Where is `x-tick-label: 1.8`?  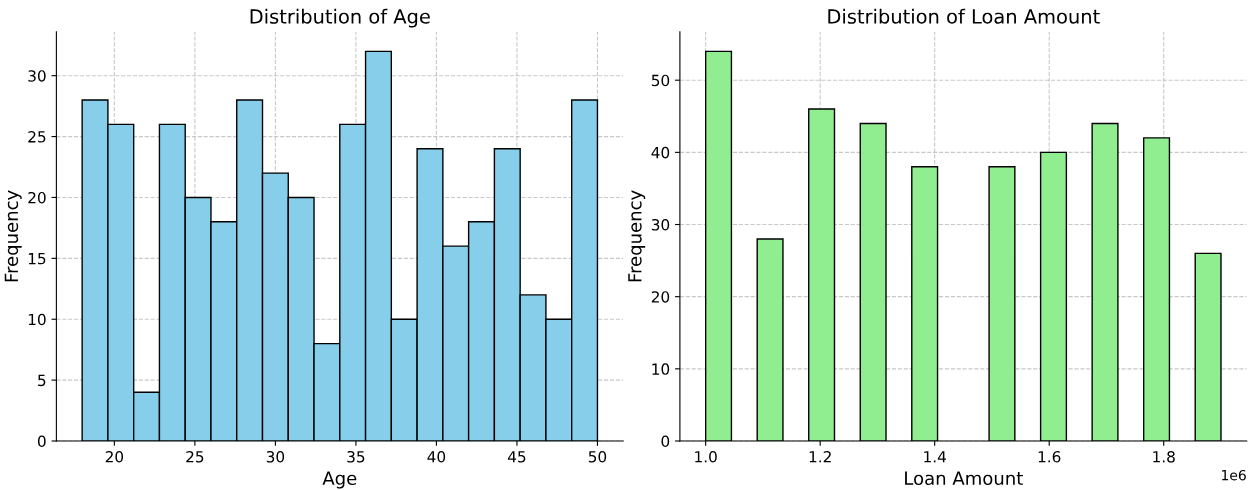
x-tick-label: 1.8 is located at coordinates (1164, 456).